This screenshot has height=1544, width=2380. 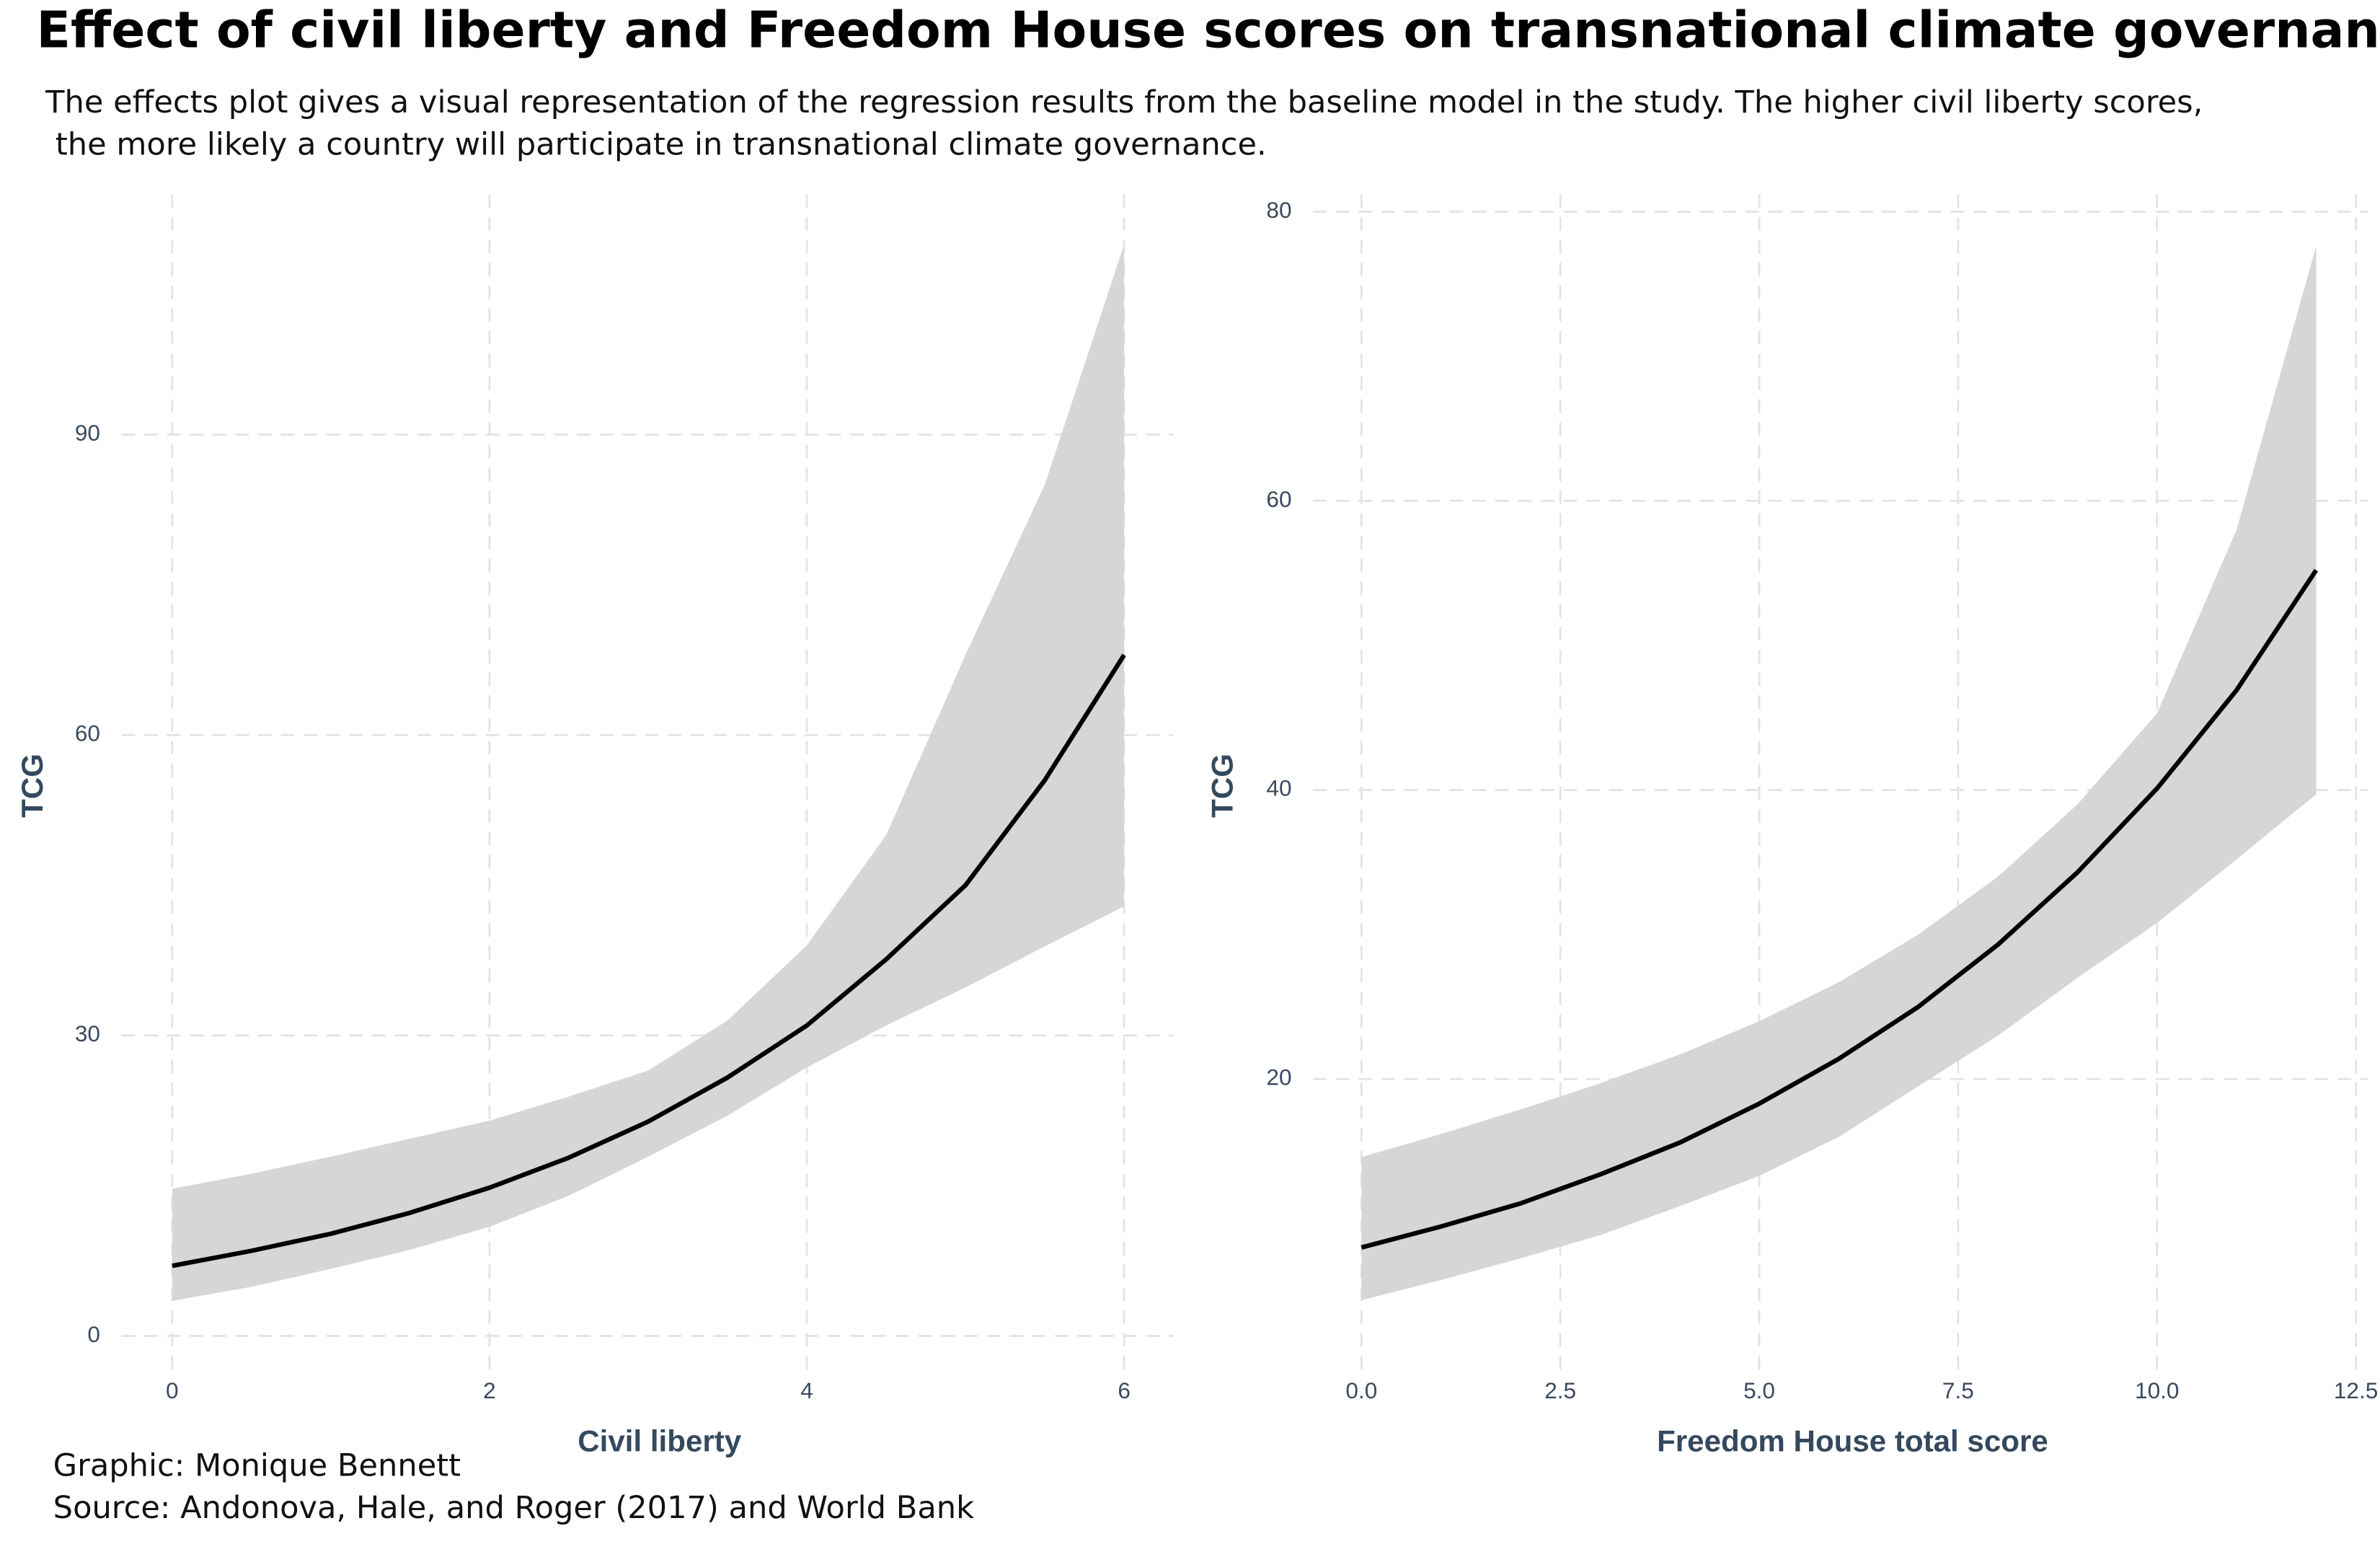 What do you see at coordinates (93, 1334) in the screenshot?
I see `y-tick-label: 0` at bounding box center [93, 1334].